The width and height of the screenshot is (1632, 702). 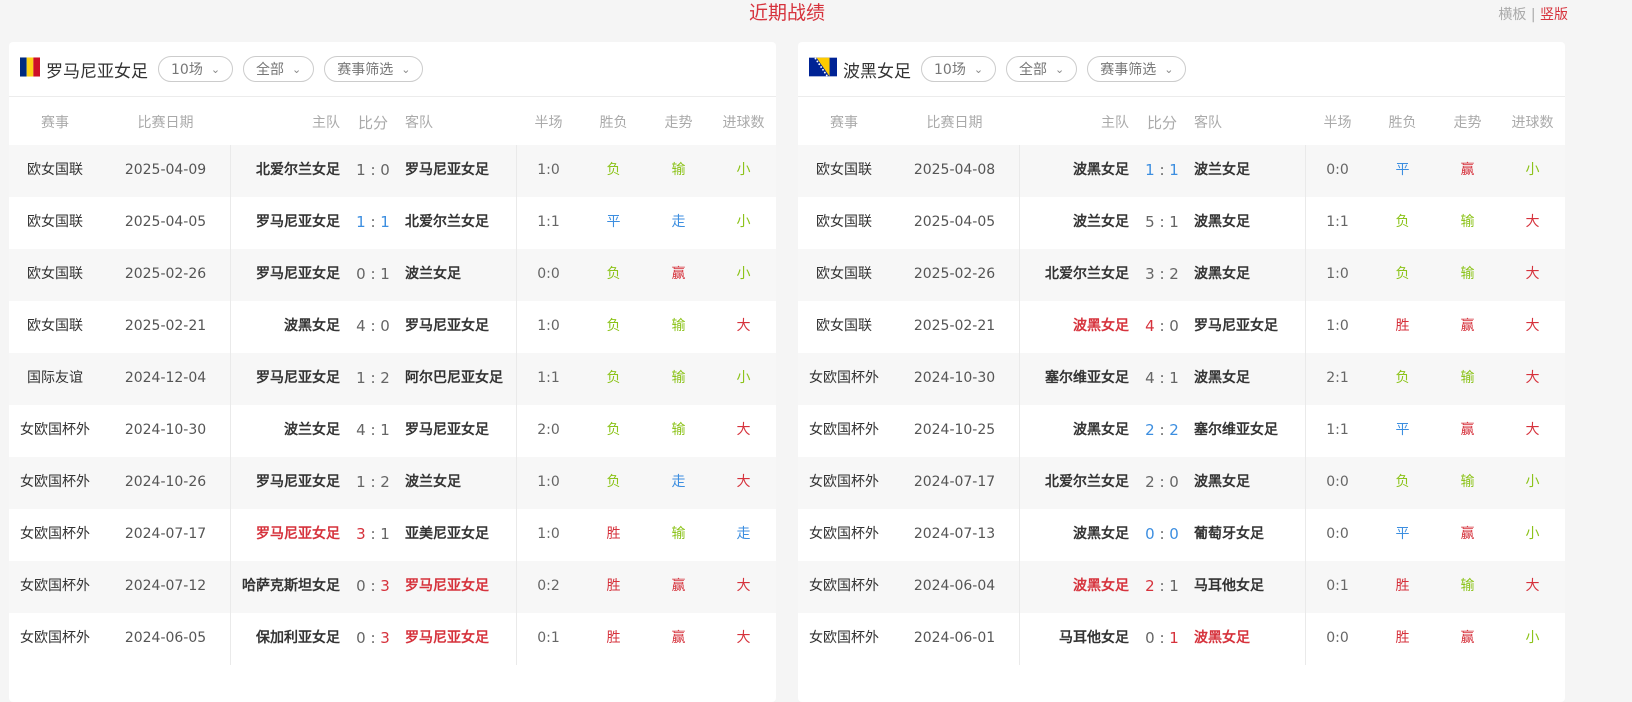 What do you see at coordinates (1181, 275) in the screenshot?
I see `match-row: 欧女国联 2025-02-26 北爱尔兰女足 3 : 2 波黑女足 1:0 负 输 大` at bounding box center [1181, 275].